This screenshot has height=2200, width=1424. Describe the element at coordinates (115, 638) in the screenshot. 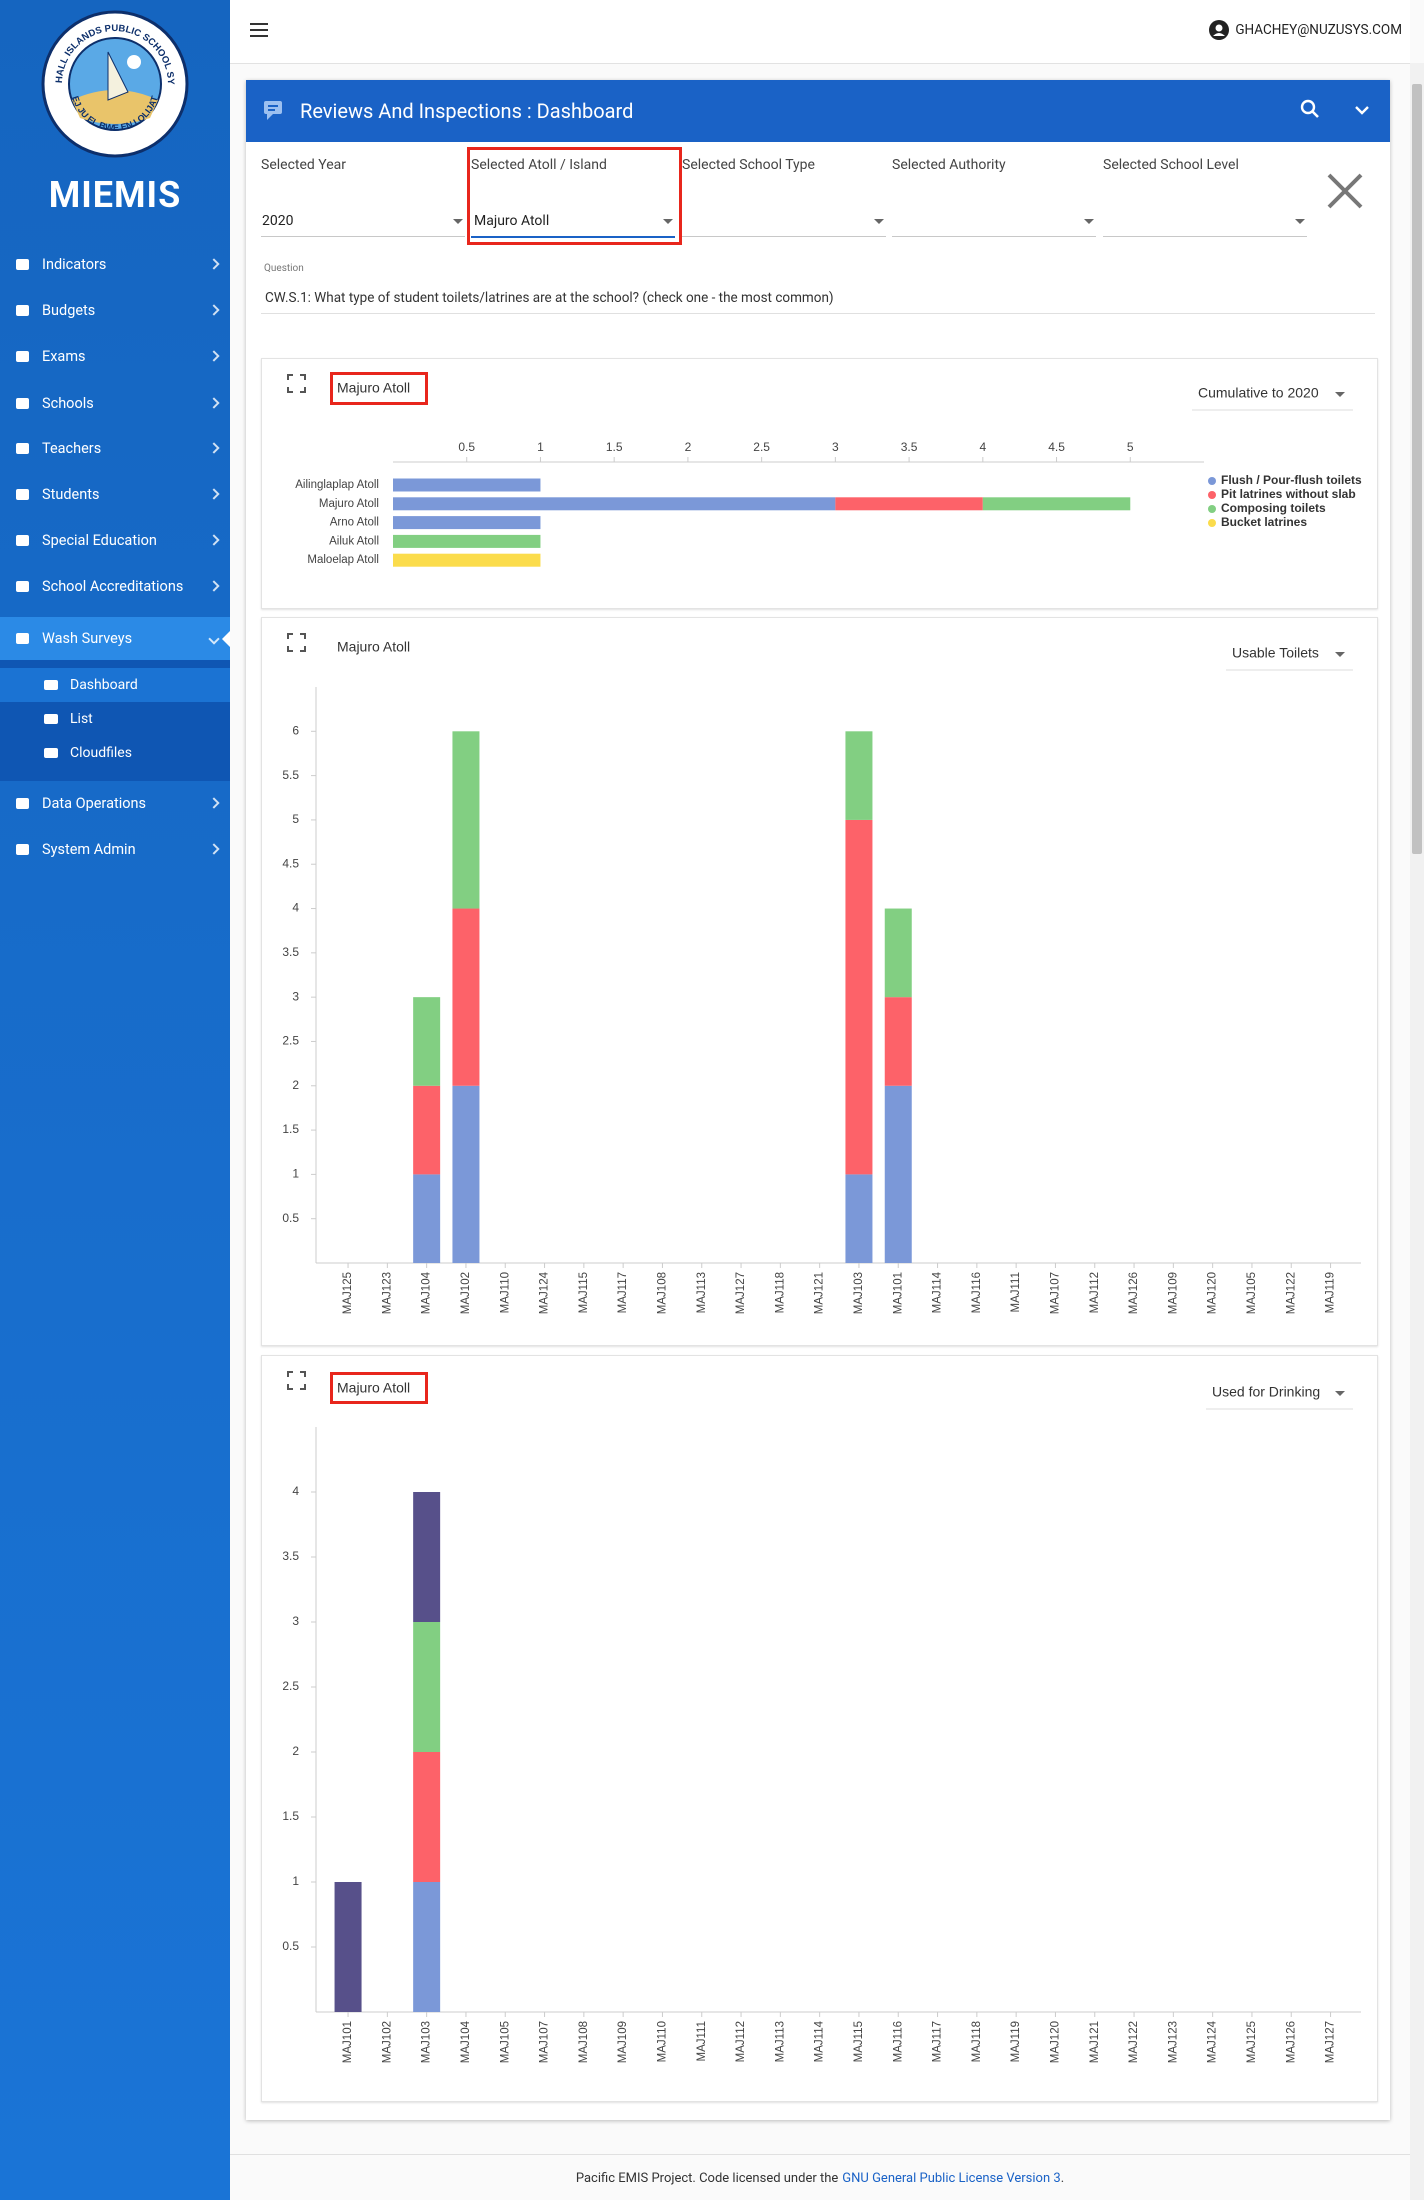

I see `nav-item: Wash Surveys` at that location.